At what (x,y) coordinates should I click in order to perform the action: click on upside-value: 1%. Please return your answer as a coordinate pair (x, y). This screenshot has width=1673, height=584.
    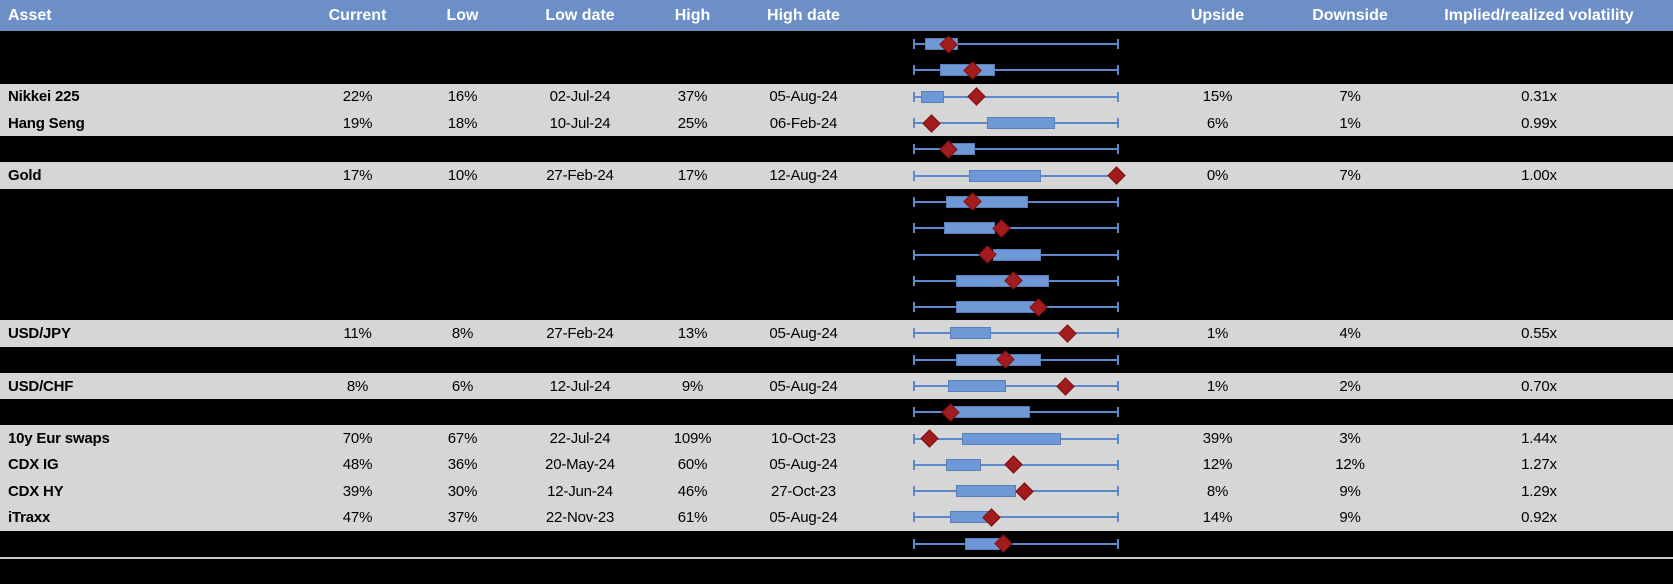
    Looking at the image, I should click on (1217, 333).